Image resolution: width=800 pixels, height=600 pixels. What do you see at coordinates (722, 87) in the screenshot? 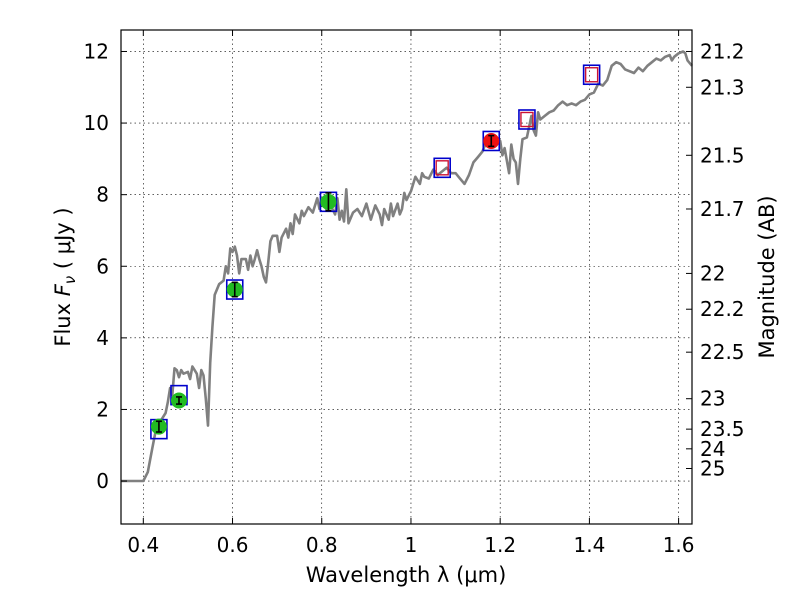
I see `mag-tick-label: 21.3` at bounding box center [722, 87].